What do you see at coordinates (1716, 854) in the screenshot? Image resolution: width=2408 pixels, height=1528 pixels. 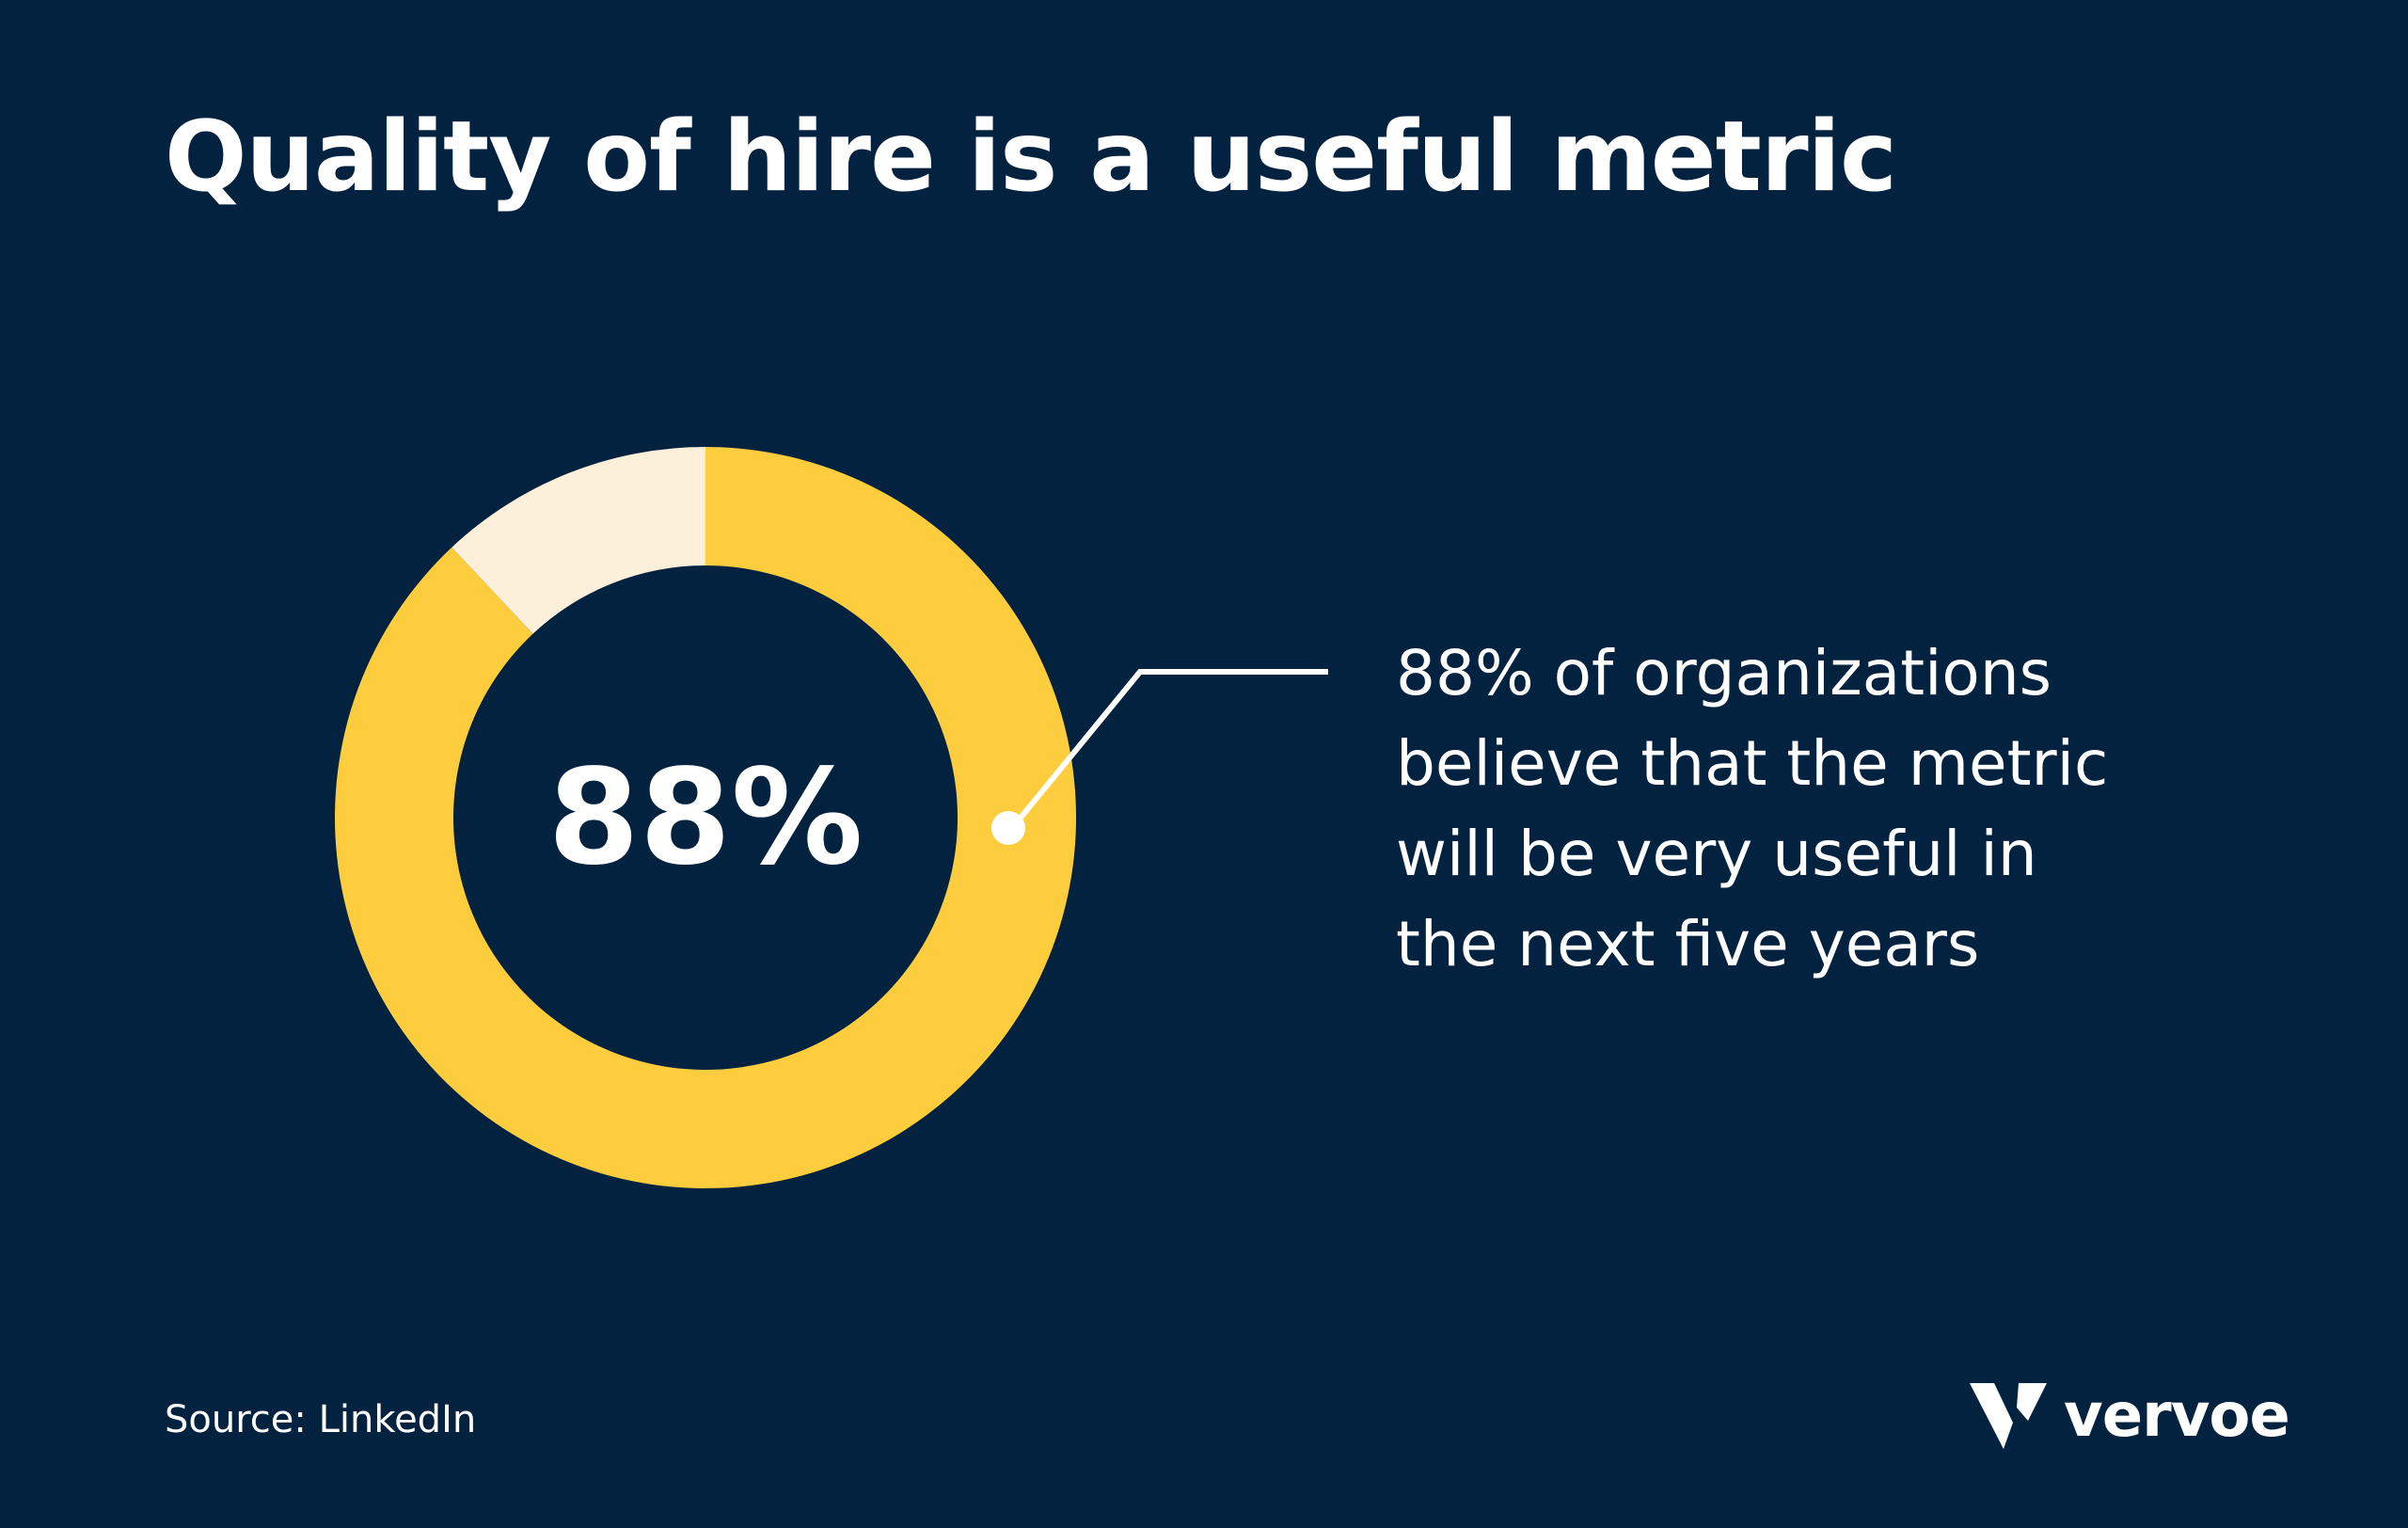 I see `callout-line-3: will be very useful in` at bounding box center [1716, 854].